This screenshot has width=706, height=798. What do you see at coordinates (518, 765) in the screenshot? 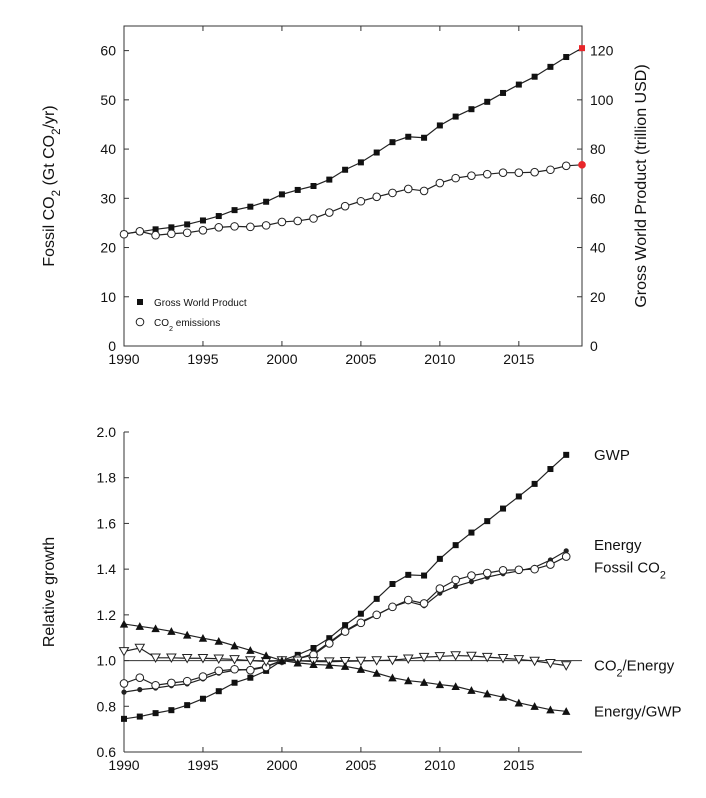
I see `x-tick-label: 2015` at bounding box center [518, 765].